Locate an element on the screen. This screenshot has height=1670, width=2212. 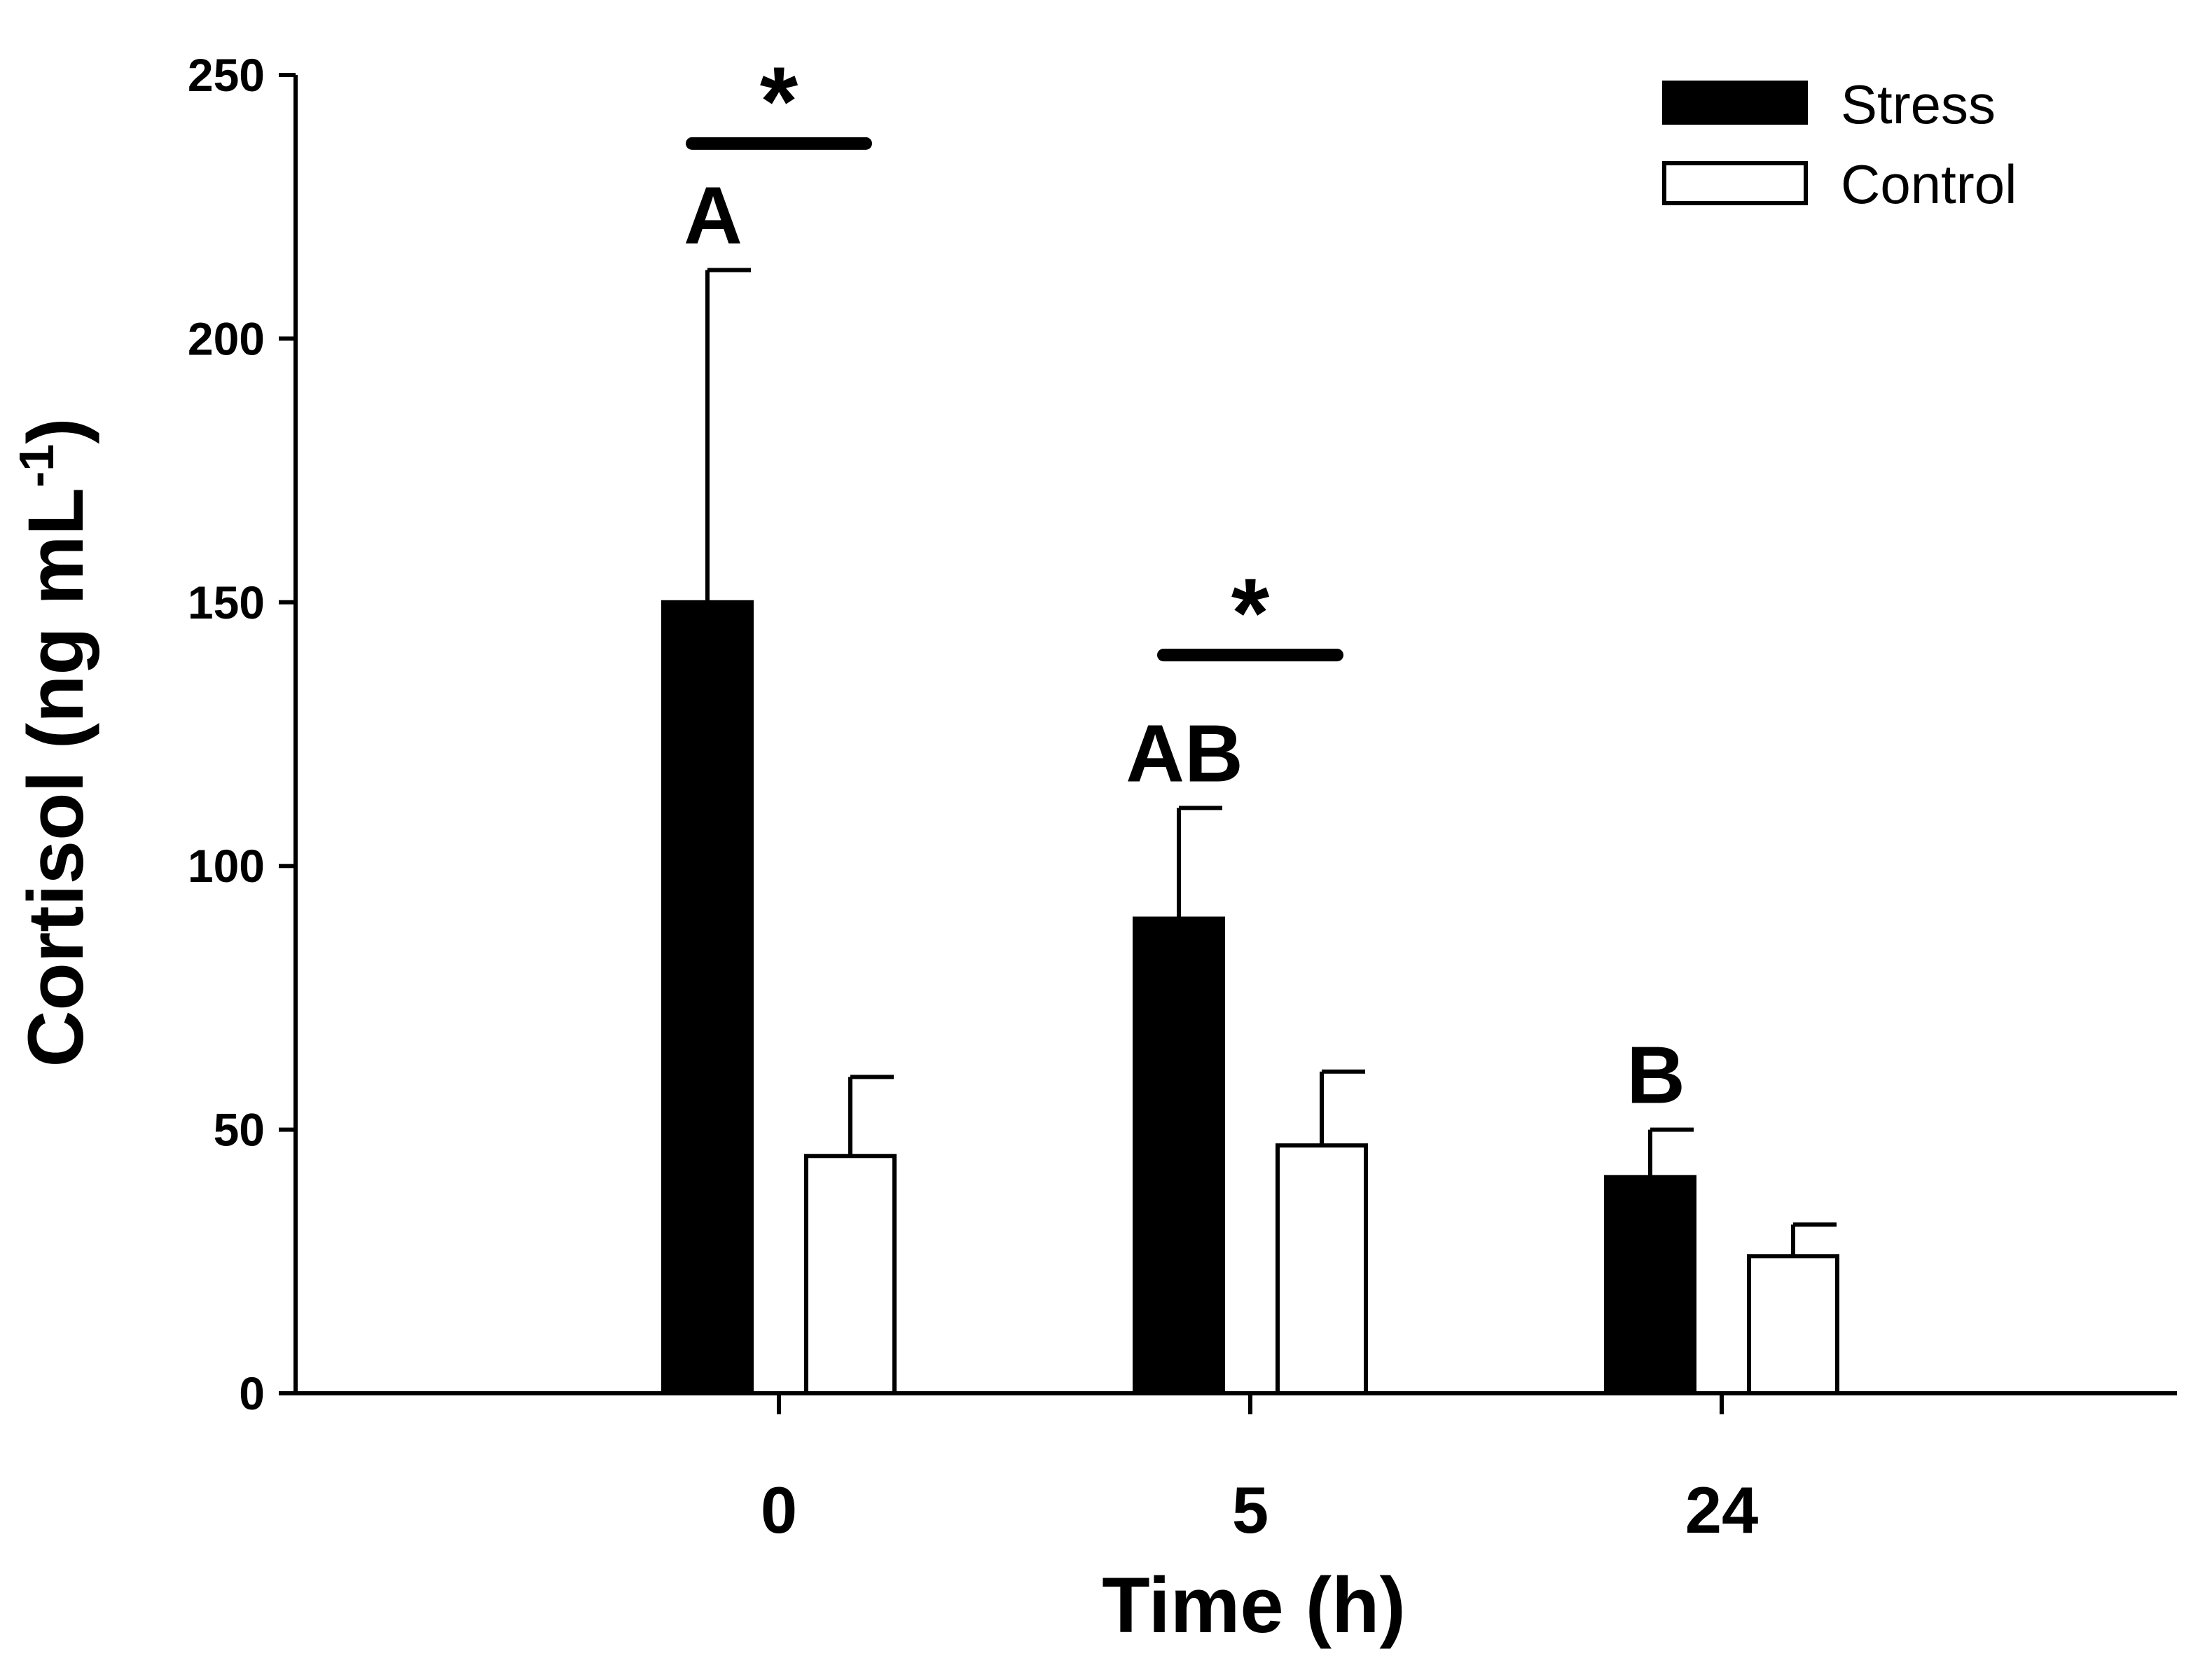
y-axis-title-superscript: -1 is located at coordinates (36, 466).